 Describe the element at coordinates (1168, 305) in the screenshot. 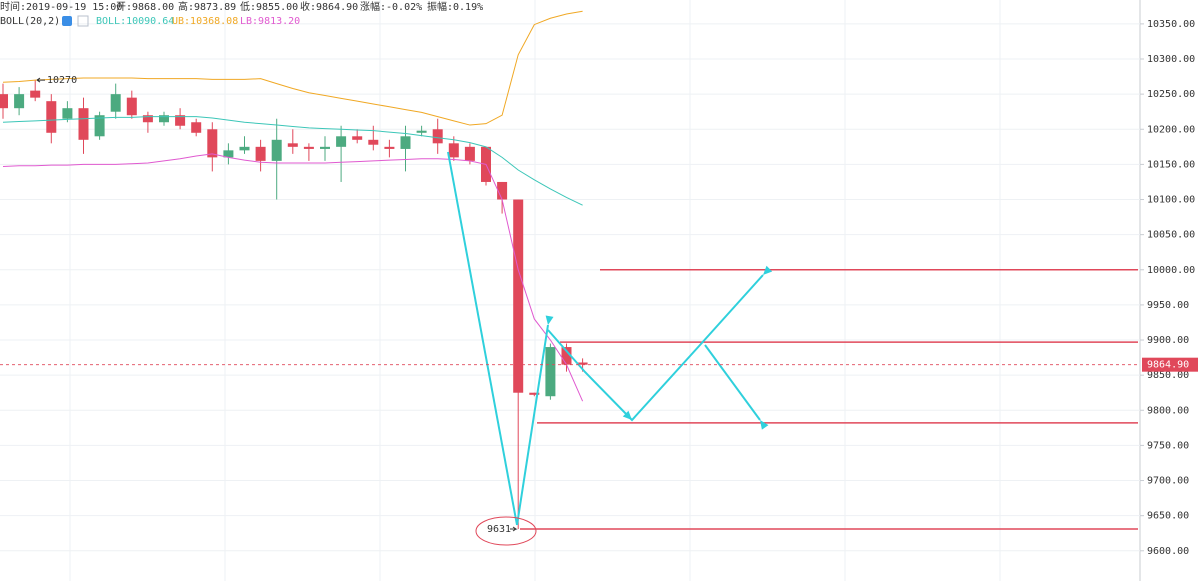

I see `y-tick-label: 9950.00` at that location.